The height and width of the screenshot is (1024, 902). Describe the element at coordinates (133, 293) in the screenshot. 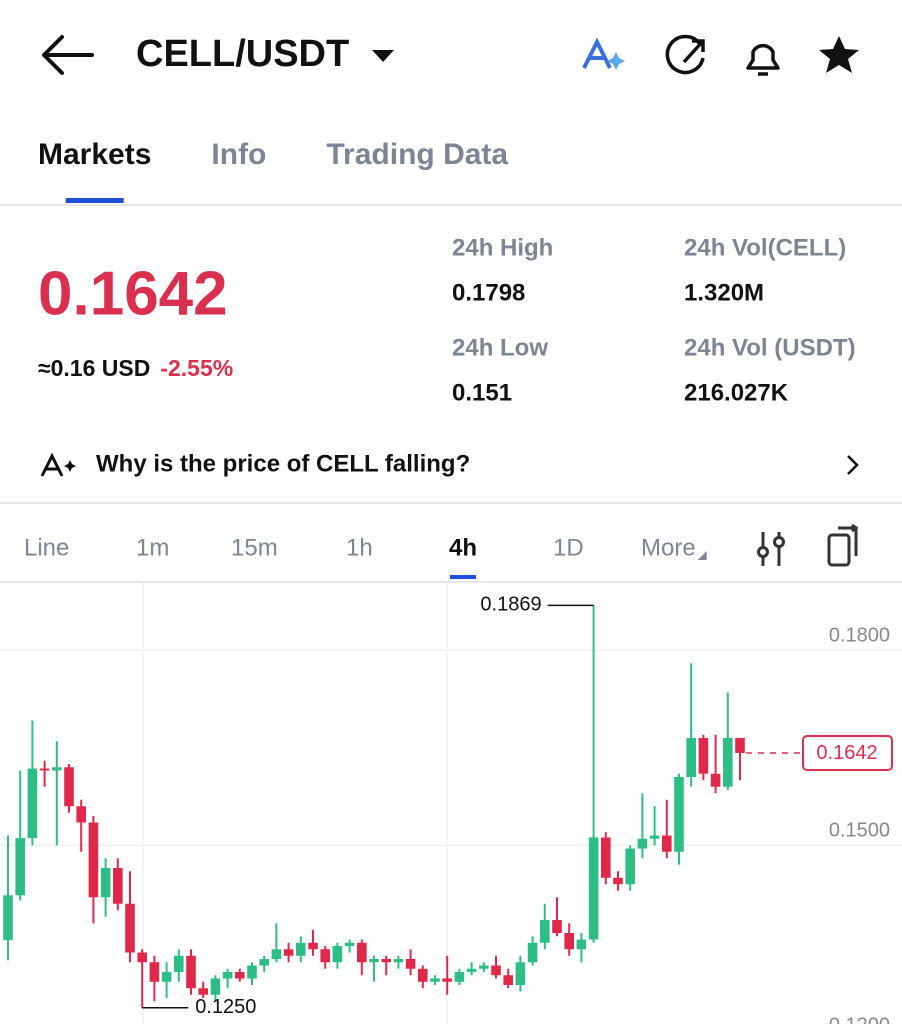

I see `last-price: 0.1642` at that location.